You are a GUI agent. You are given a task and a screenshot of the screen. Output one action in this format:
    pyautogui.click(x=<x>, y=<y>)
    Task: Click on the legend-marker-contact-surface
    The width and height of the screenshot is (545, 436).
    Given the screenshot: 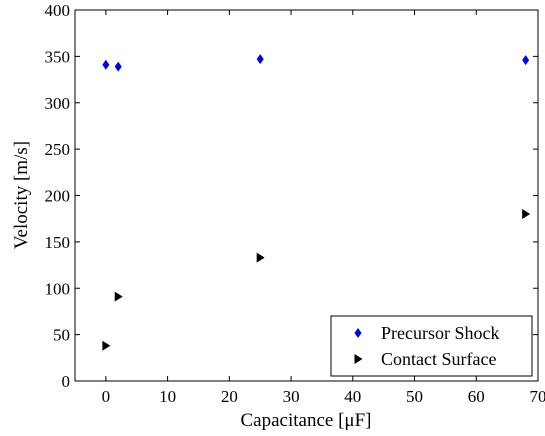 What is the action you would take?
    pyautogui.click(x=358, y=359)
    